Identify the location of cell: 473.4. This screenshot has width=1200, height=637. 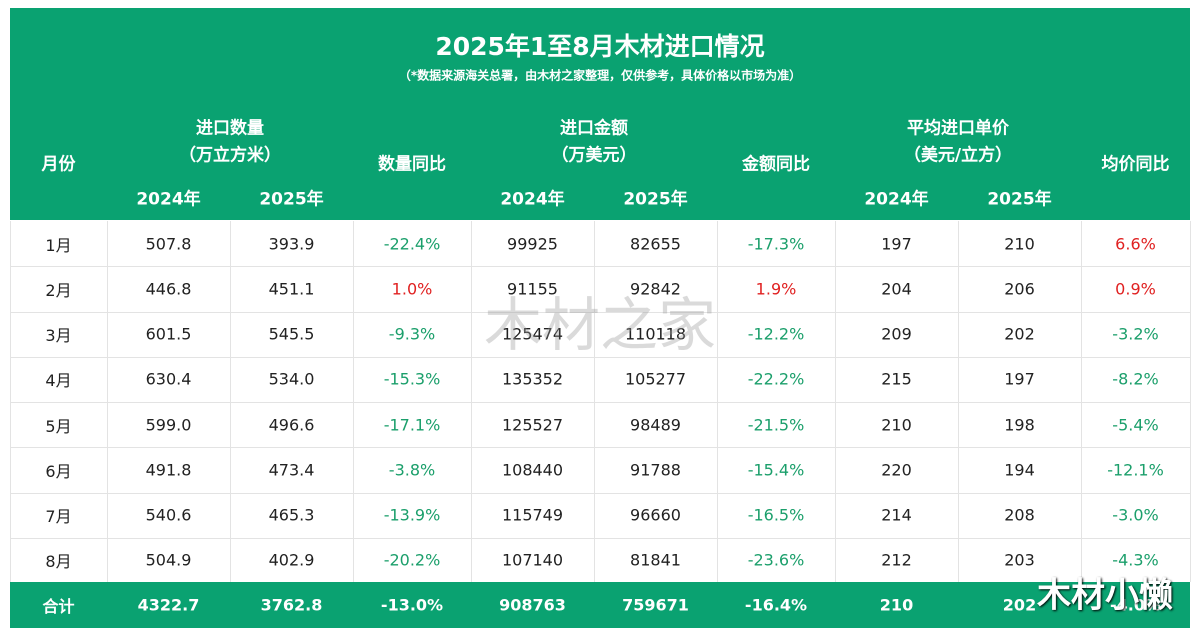
(291, 470).